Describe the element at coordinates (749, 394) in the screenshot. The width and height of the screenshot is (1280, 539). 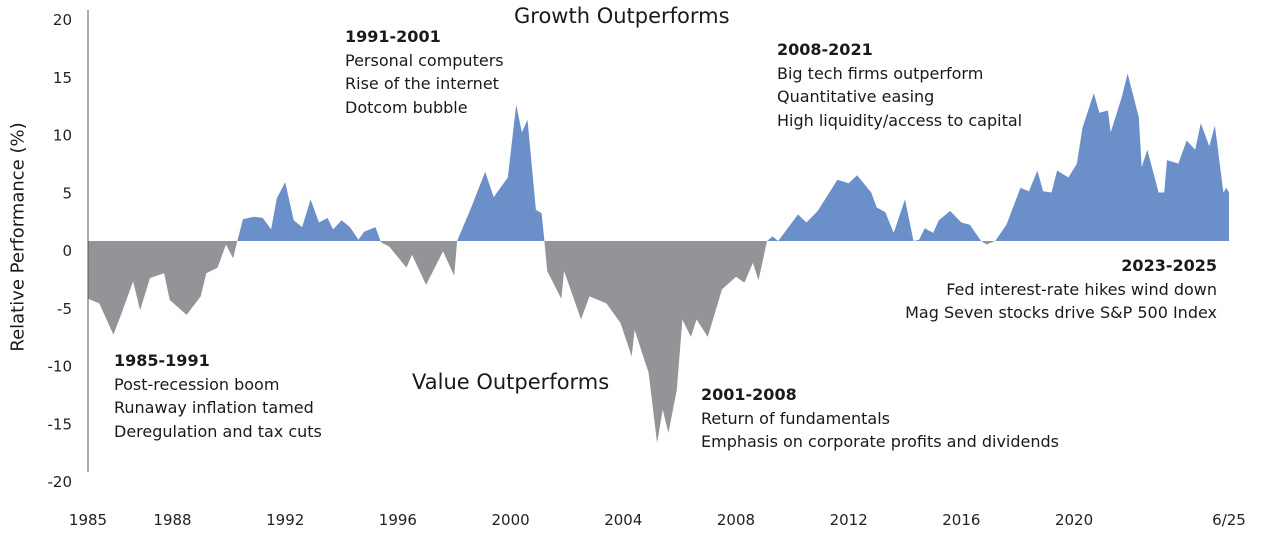
I see `annotation-period: 2001-2008` at that location.